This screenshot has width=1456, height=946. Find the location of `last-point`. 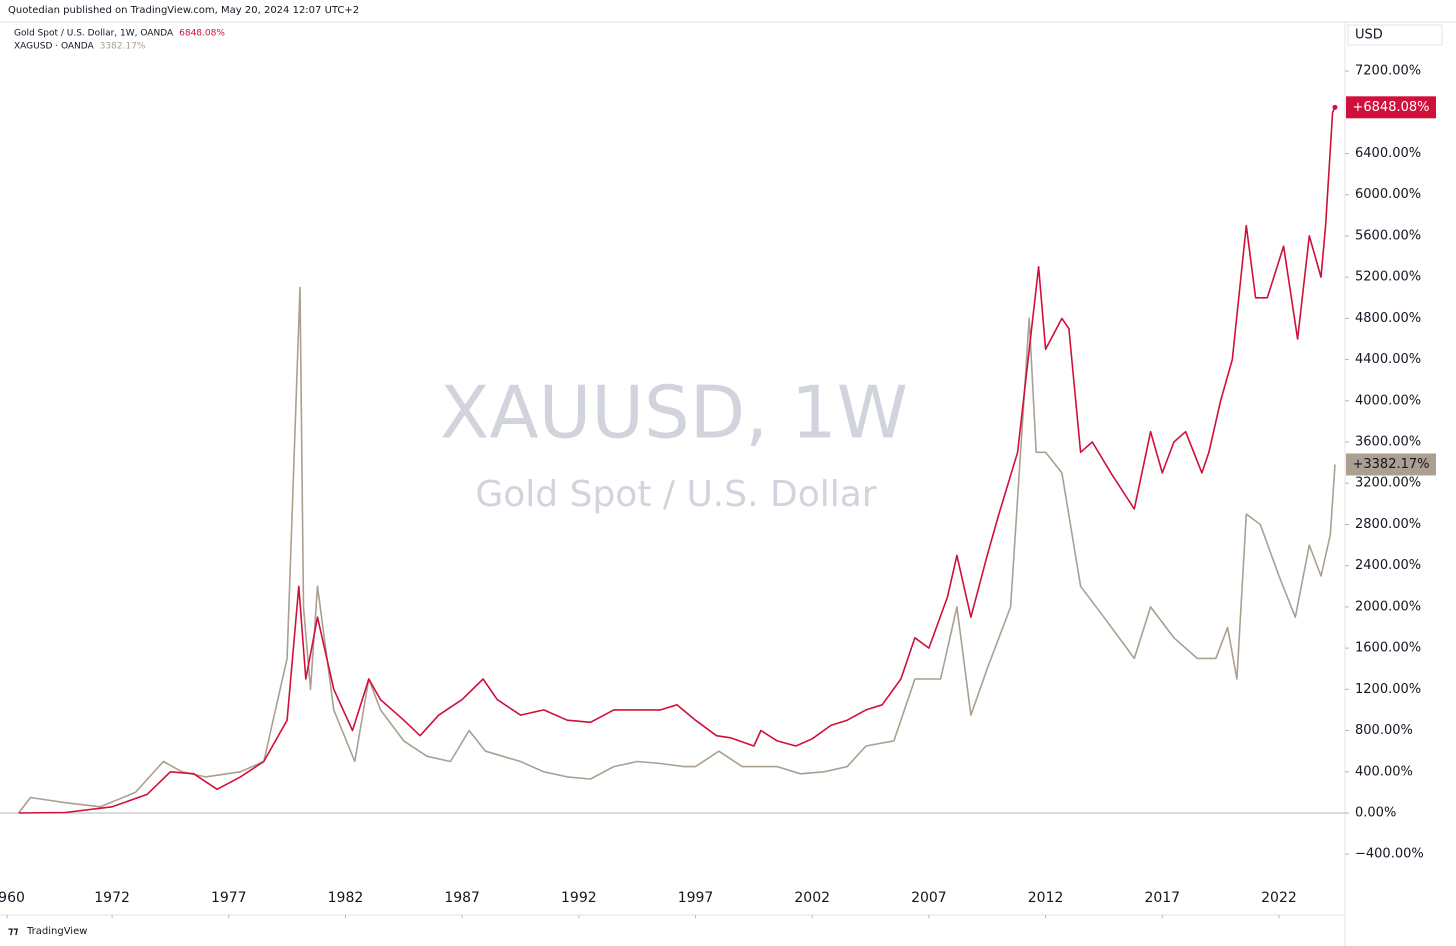

last-point is located at coordinates (1335, 107).